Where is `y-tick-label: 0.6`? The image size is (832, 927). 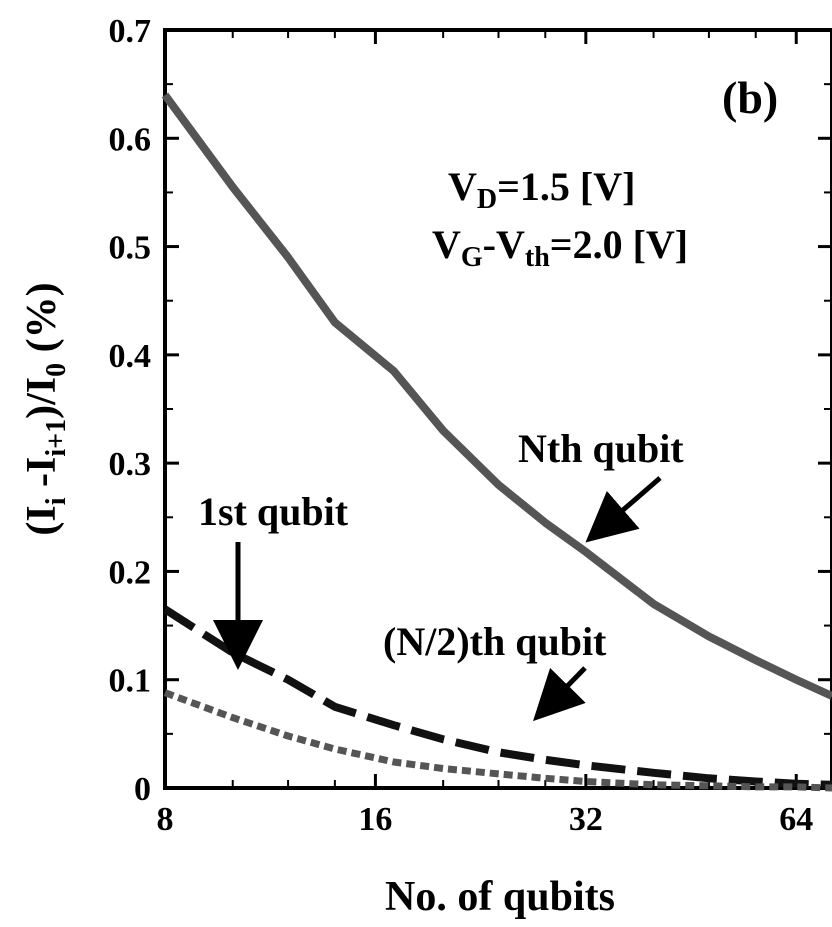
y-tick-label: 0.6 is located at coordinates (130, 139).